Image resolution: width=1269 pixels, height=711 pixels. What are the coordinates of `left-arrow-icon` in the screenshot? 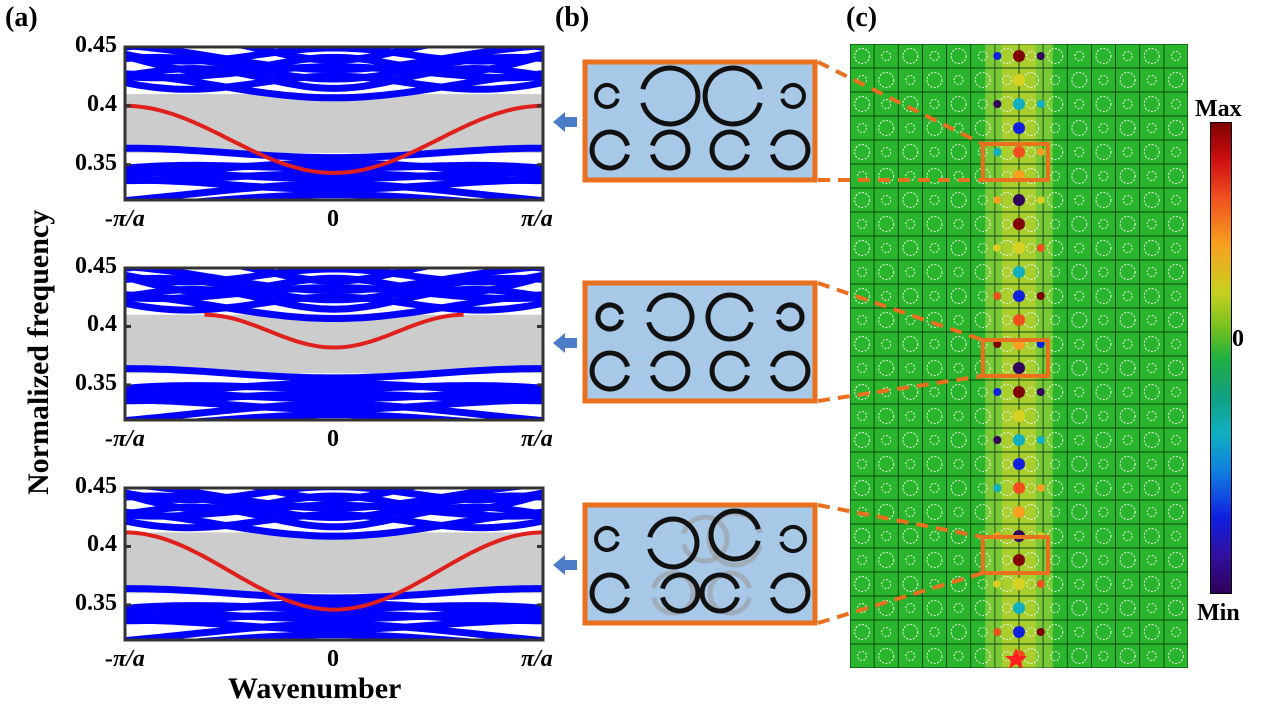 It's located at (565, 343).